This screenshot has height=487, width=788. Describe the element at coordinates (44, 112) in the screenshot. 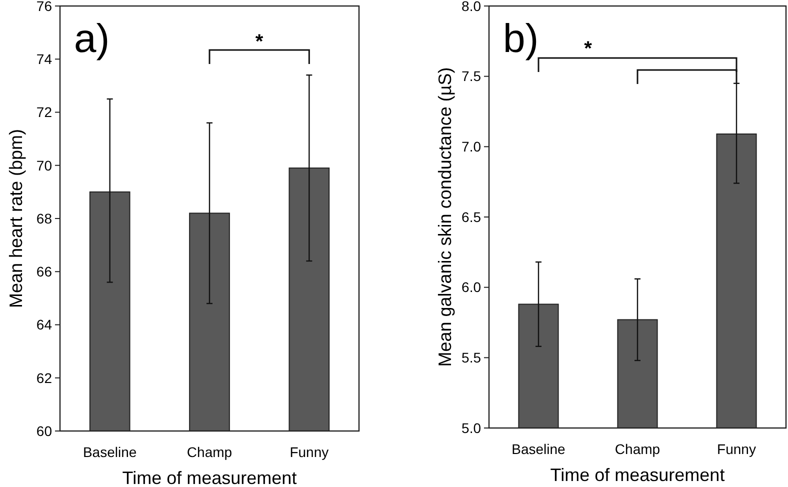

I see `y-tick-label: 72` at that location.